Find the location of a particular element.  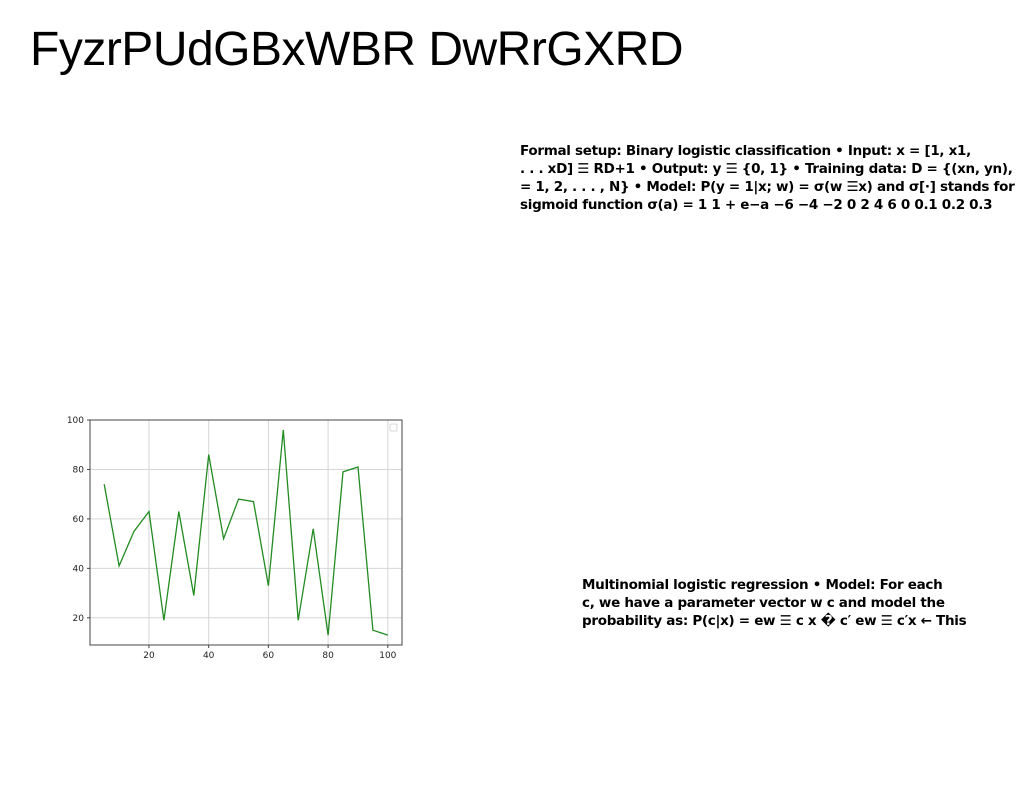

line-chart: 20 40 60 80 100 20 40 60 80 100 is located at coordinates (235, 538).